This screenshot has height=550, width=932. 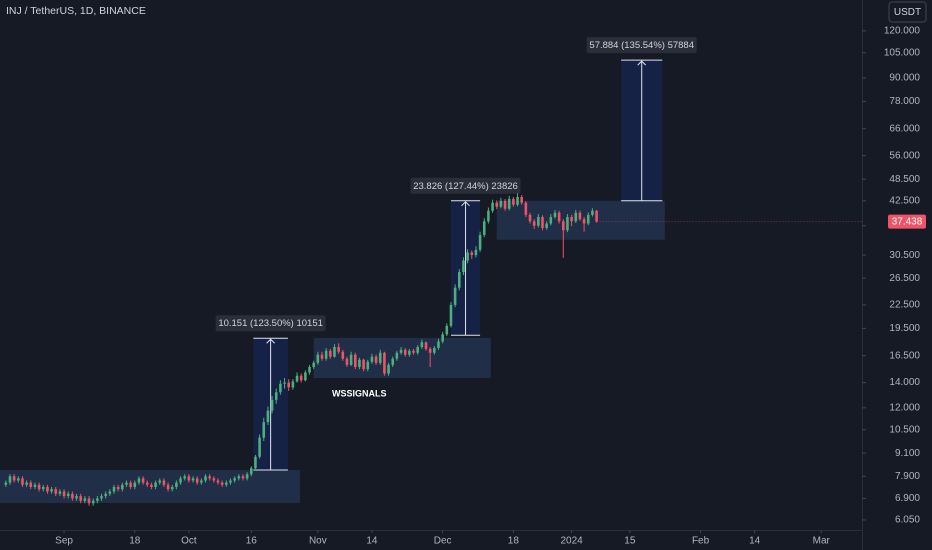 I want to click on x-tick-label: Feb, so click(x=701, y=541).